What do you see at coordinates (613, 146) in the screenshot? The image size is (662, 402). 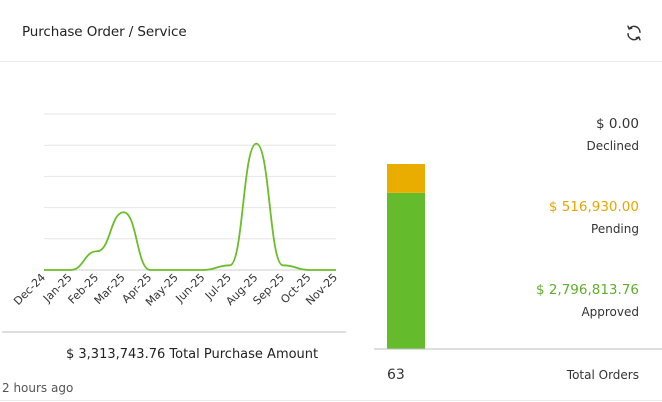 I see `declined-label: Declined` at bounding box center [613, 146].